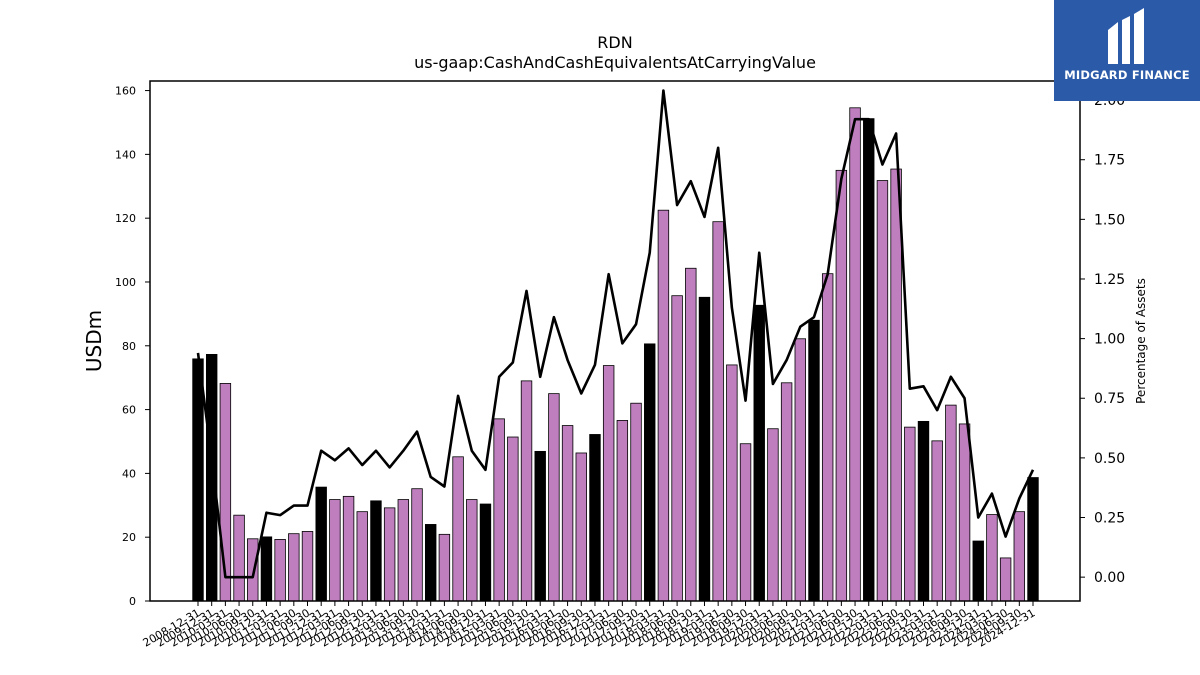 This screenshot has height=675, width=1200. I want to click on y-tick-label: 140, so click(125, 154).